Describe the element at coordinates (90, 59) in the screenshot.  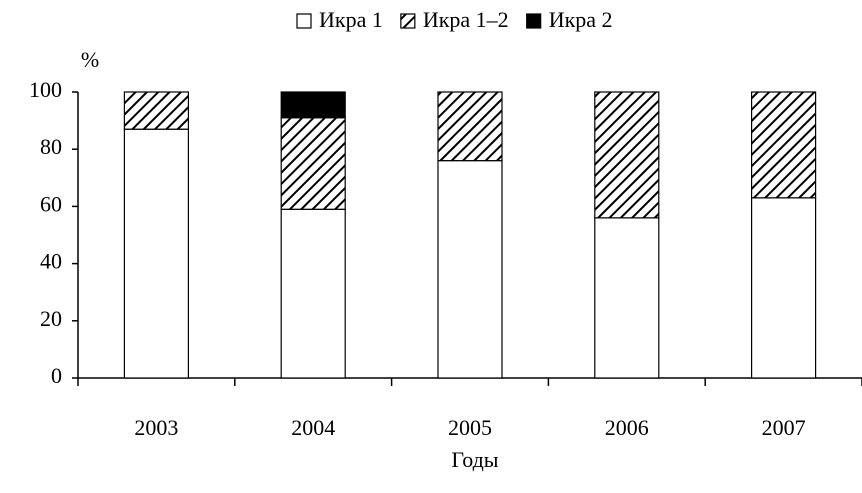
I see `y-axis-title: %` at that location.